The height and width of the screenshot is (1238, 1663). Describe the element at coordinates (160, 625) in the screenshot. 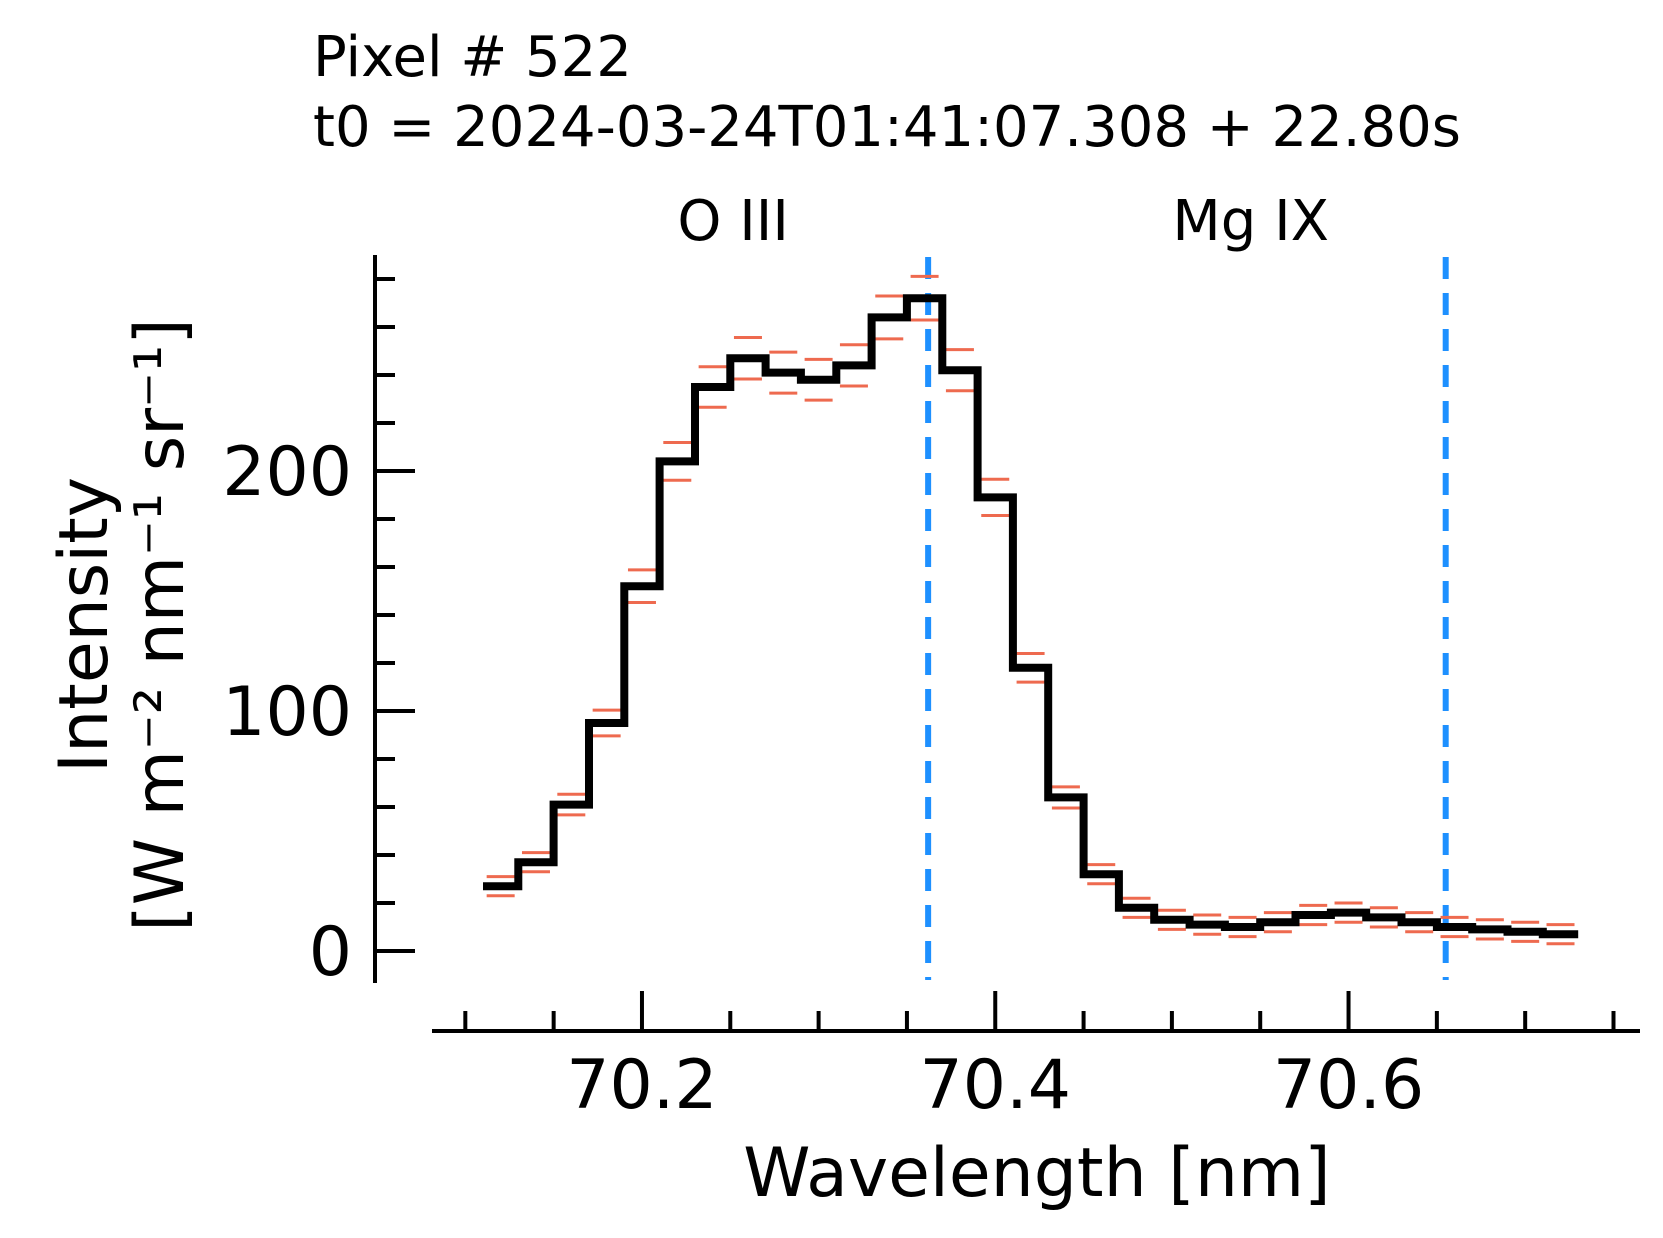

I see `y-axis-label-line-2: [W m⁻² nm⁻¹ sr⁻¹]` at that location.